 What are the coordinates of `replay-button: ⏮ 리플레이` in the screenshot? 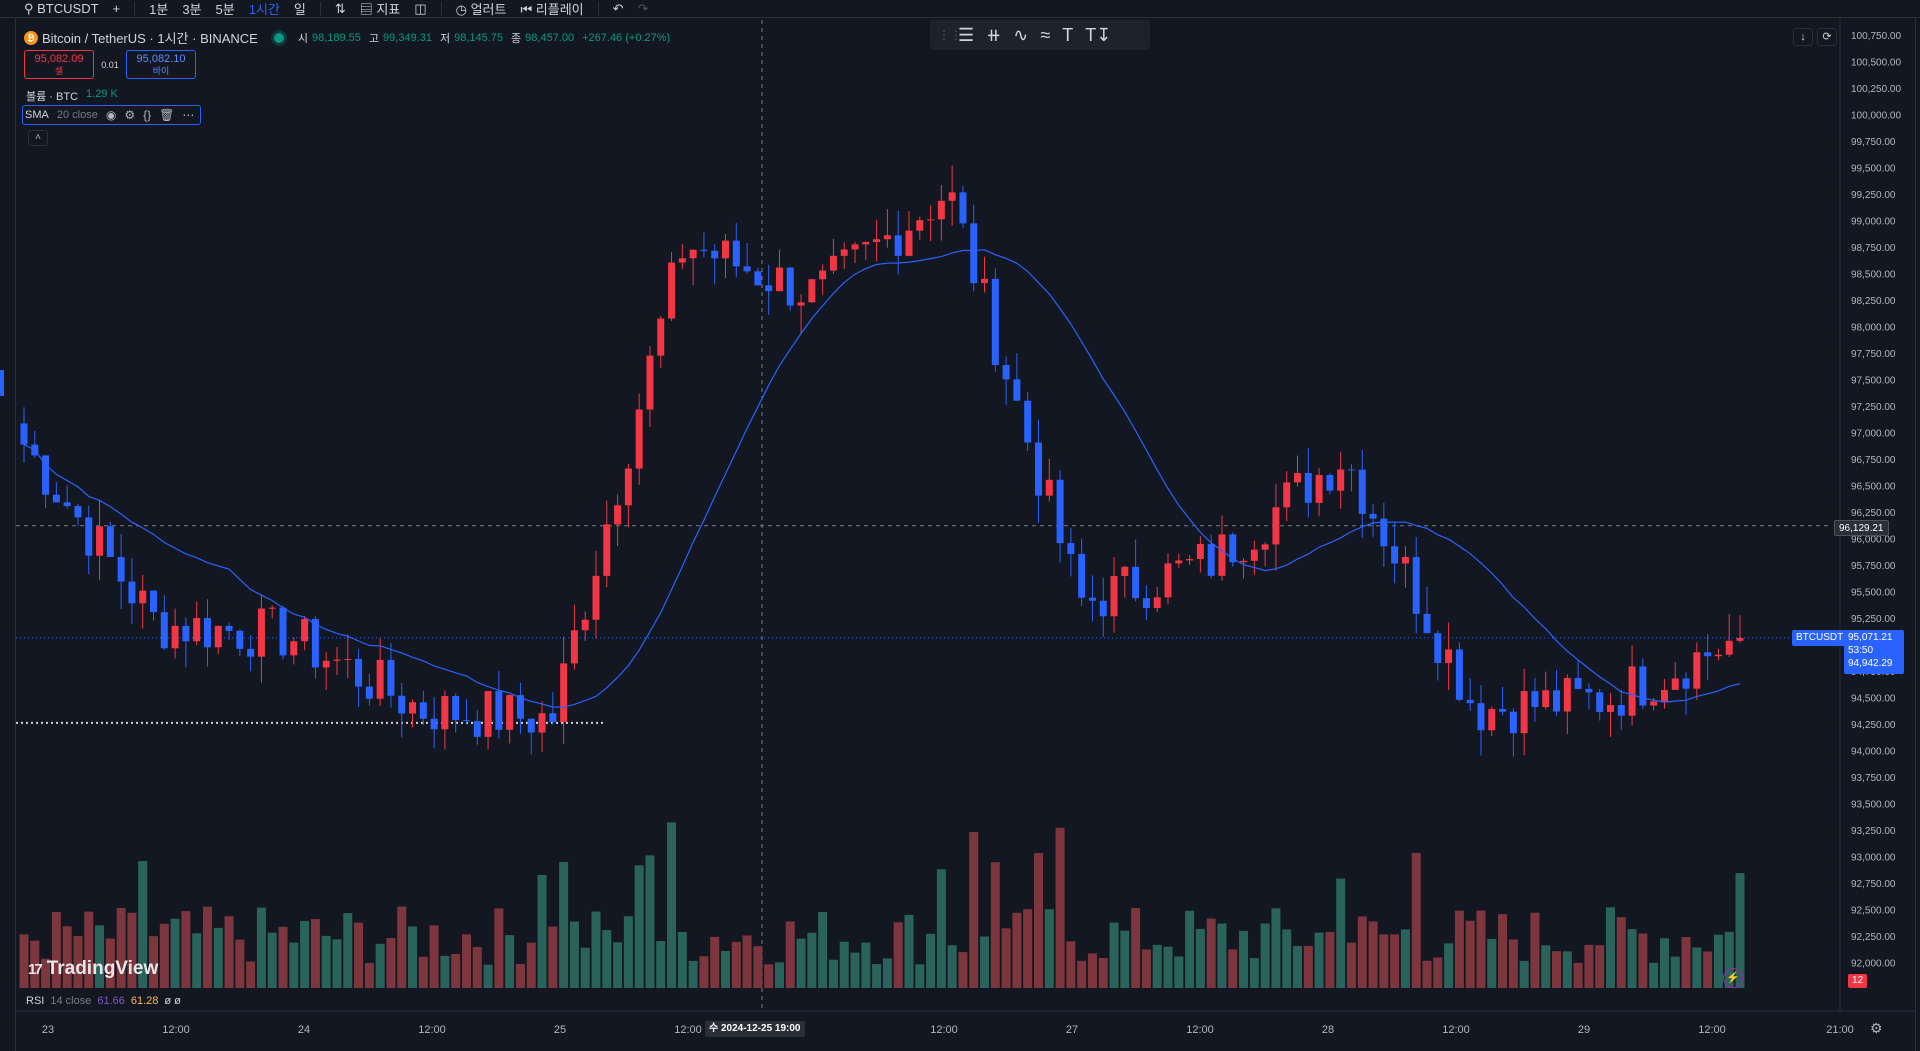 It's located at (552, 9).